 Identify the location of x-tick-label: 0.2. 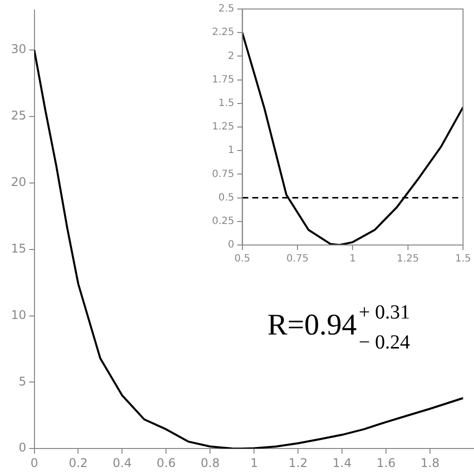
(78, 463).